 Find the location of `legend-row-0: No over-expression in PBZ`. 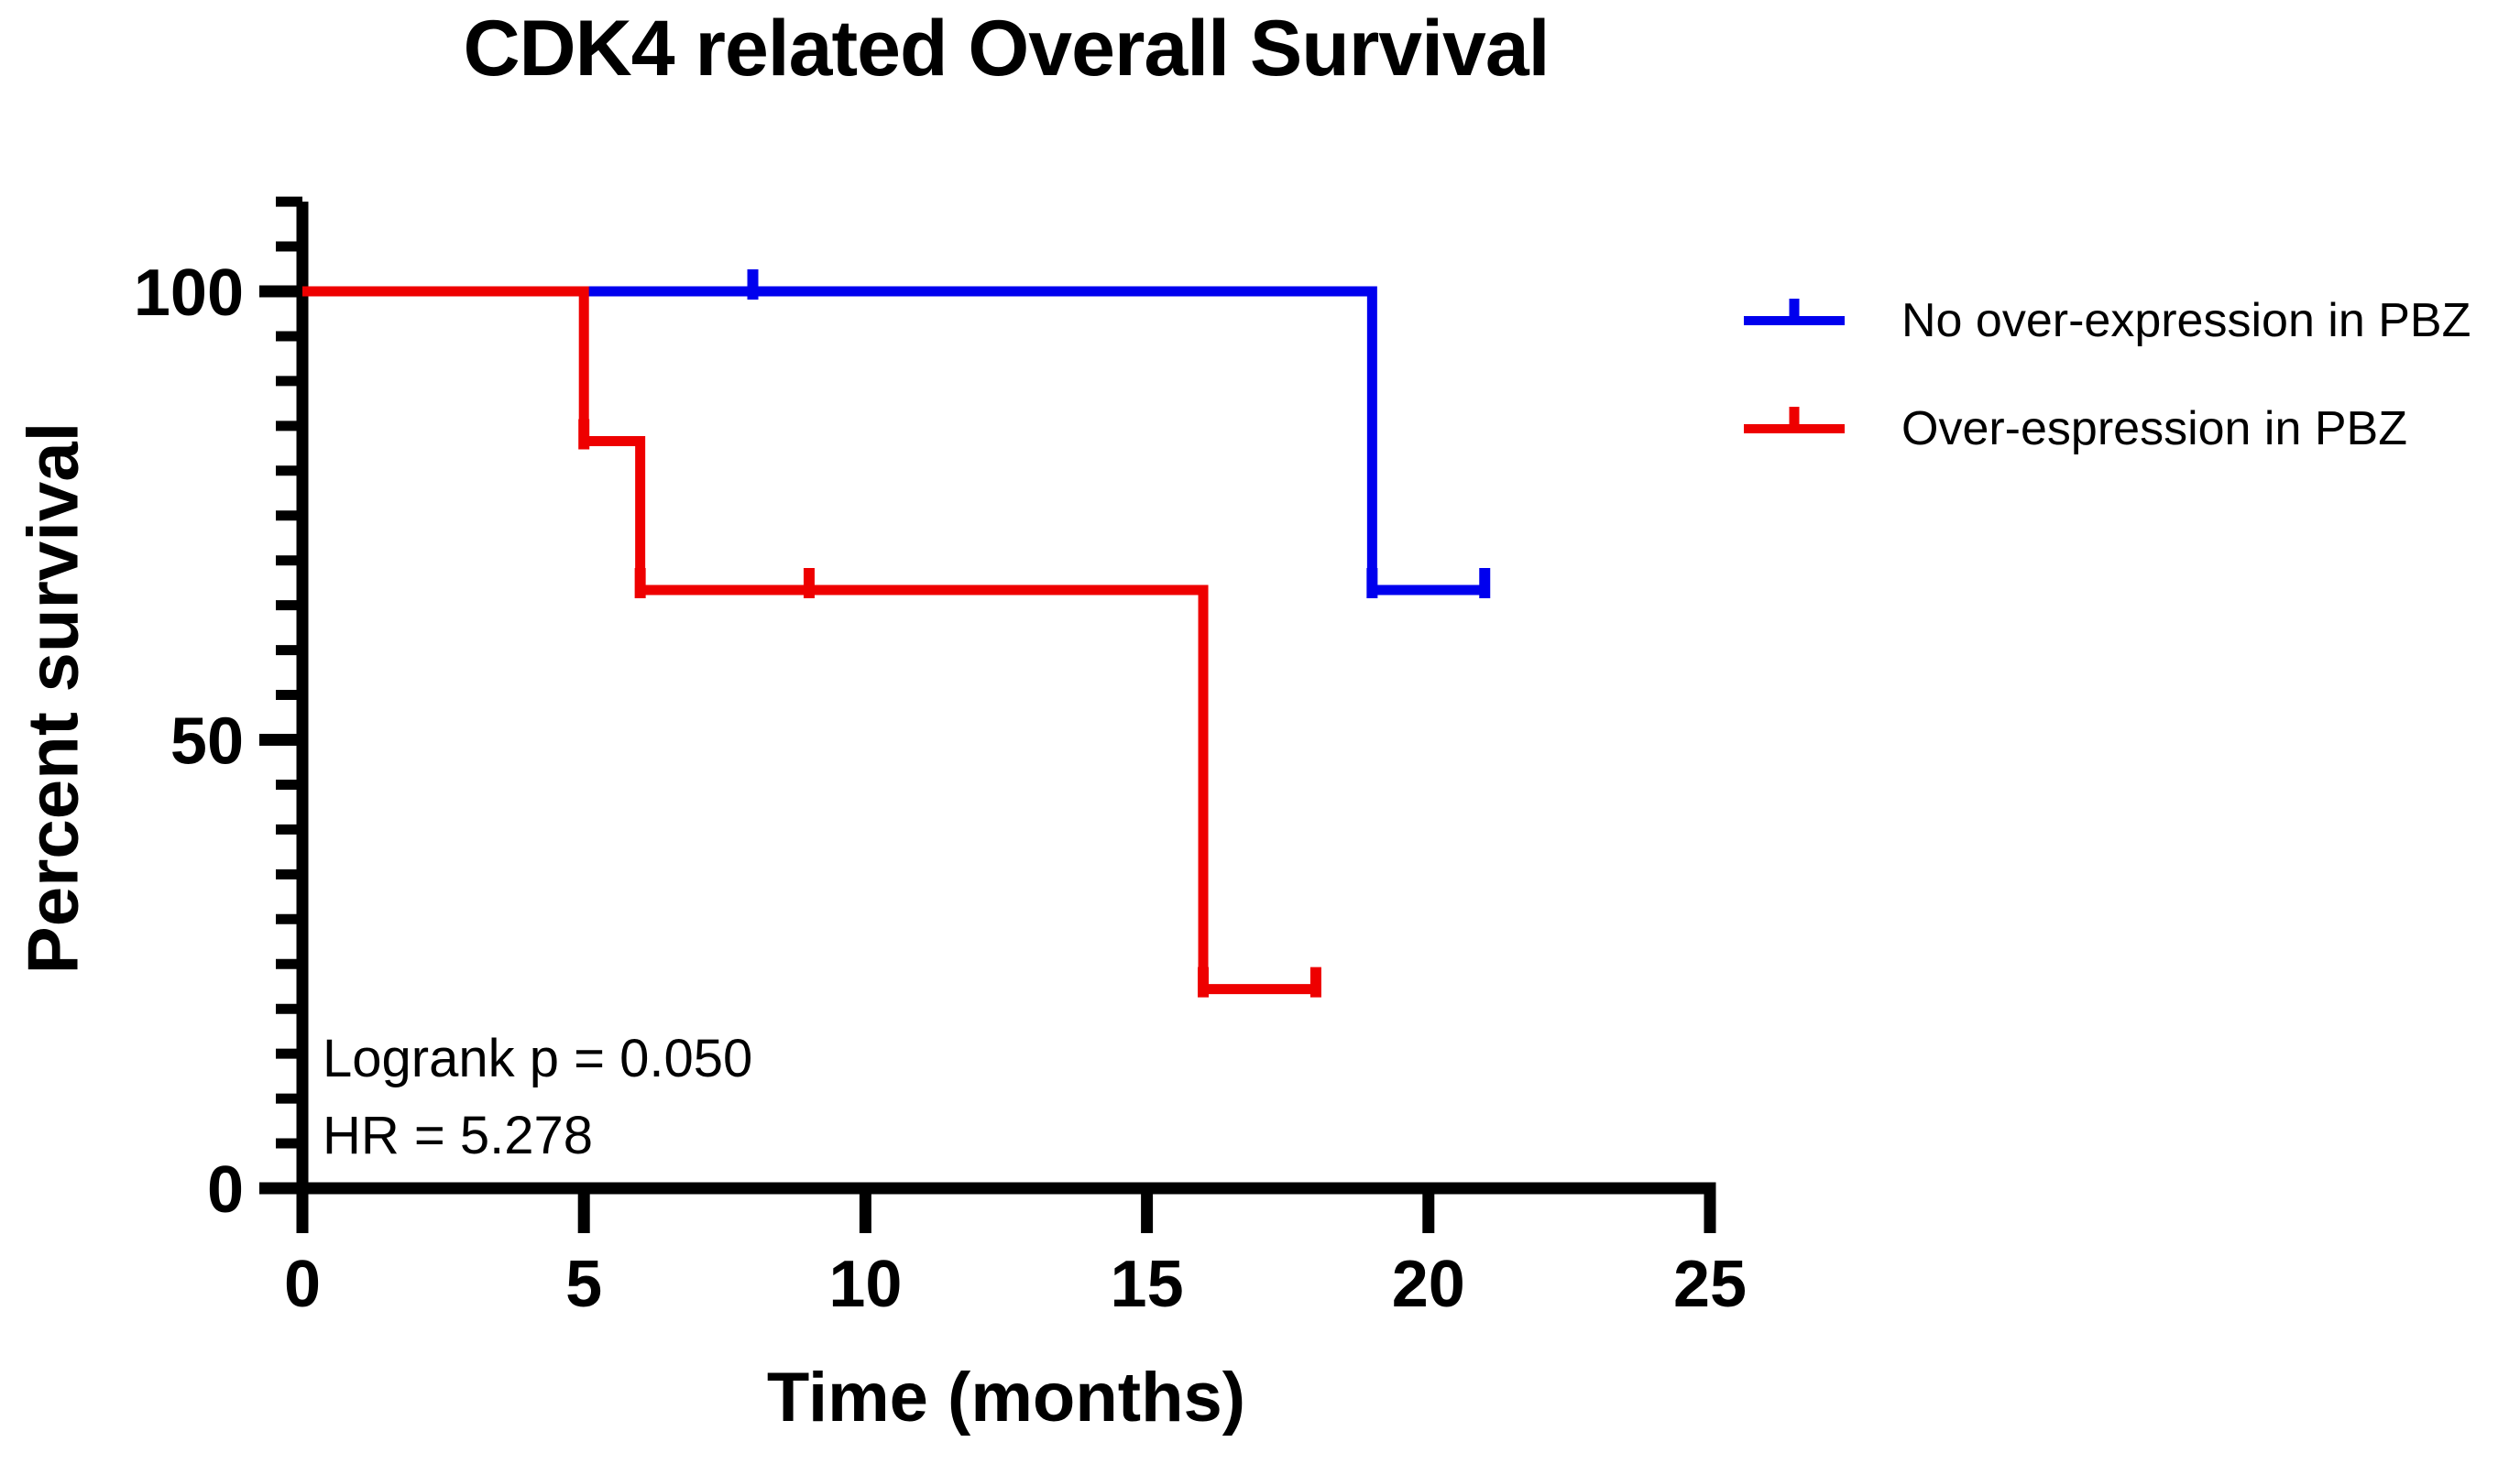

legend-row-0: No over-expression in PBZ is located at coordinates (2107, 320).